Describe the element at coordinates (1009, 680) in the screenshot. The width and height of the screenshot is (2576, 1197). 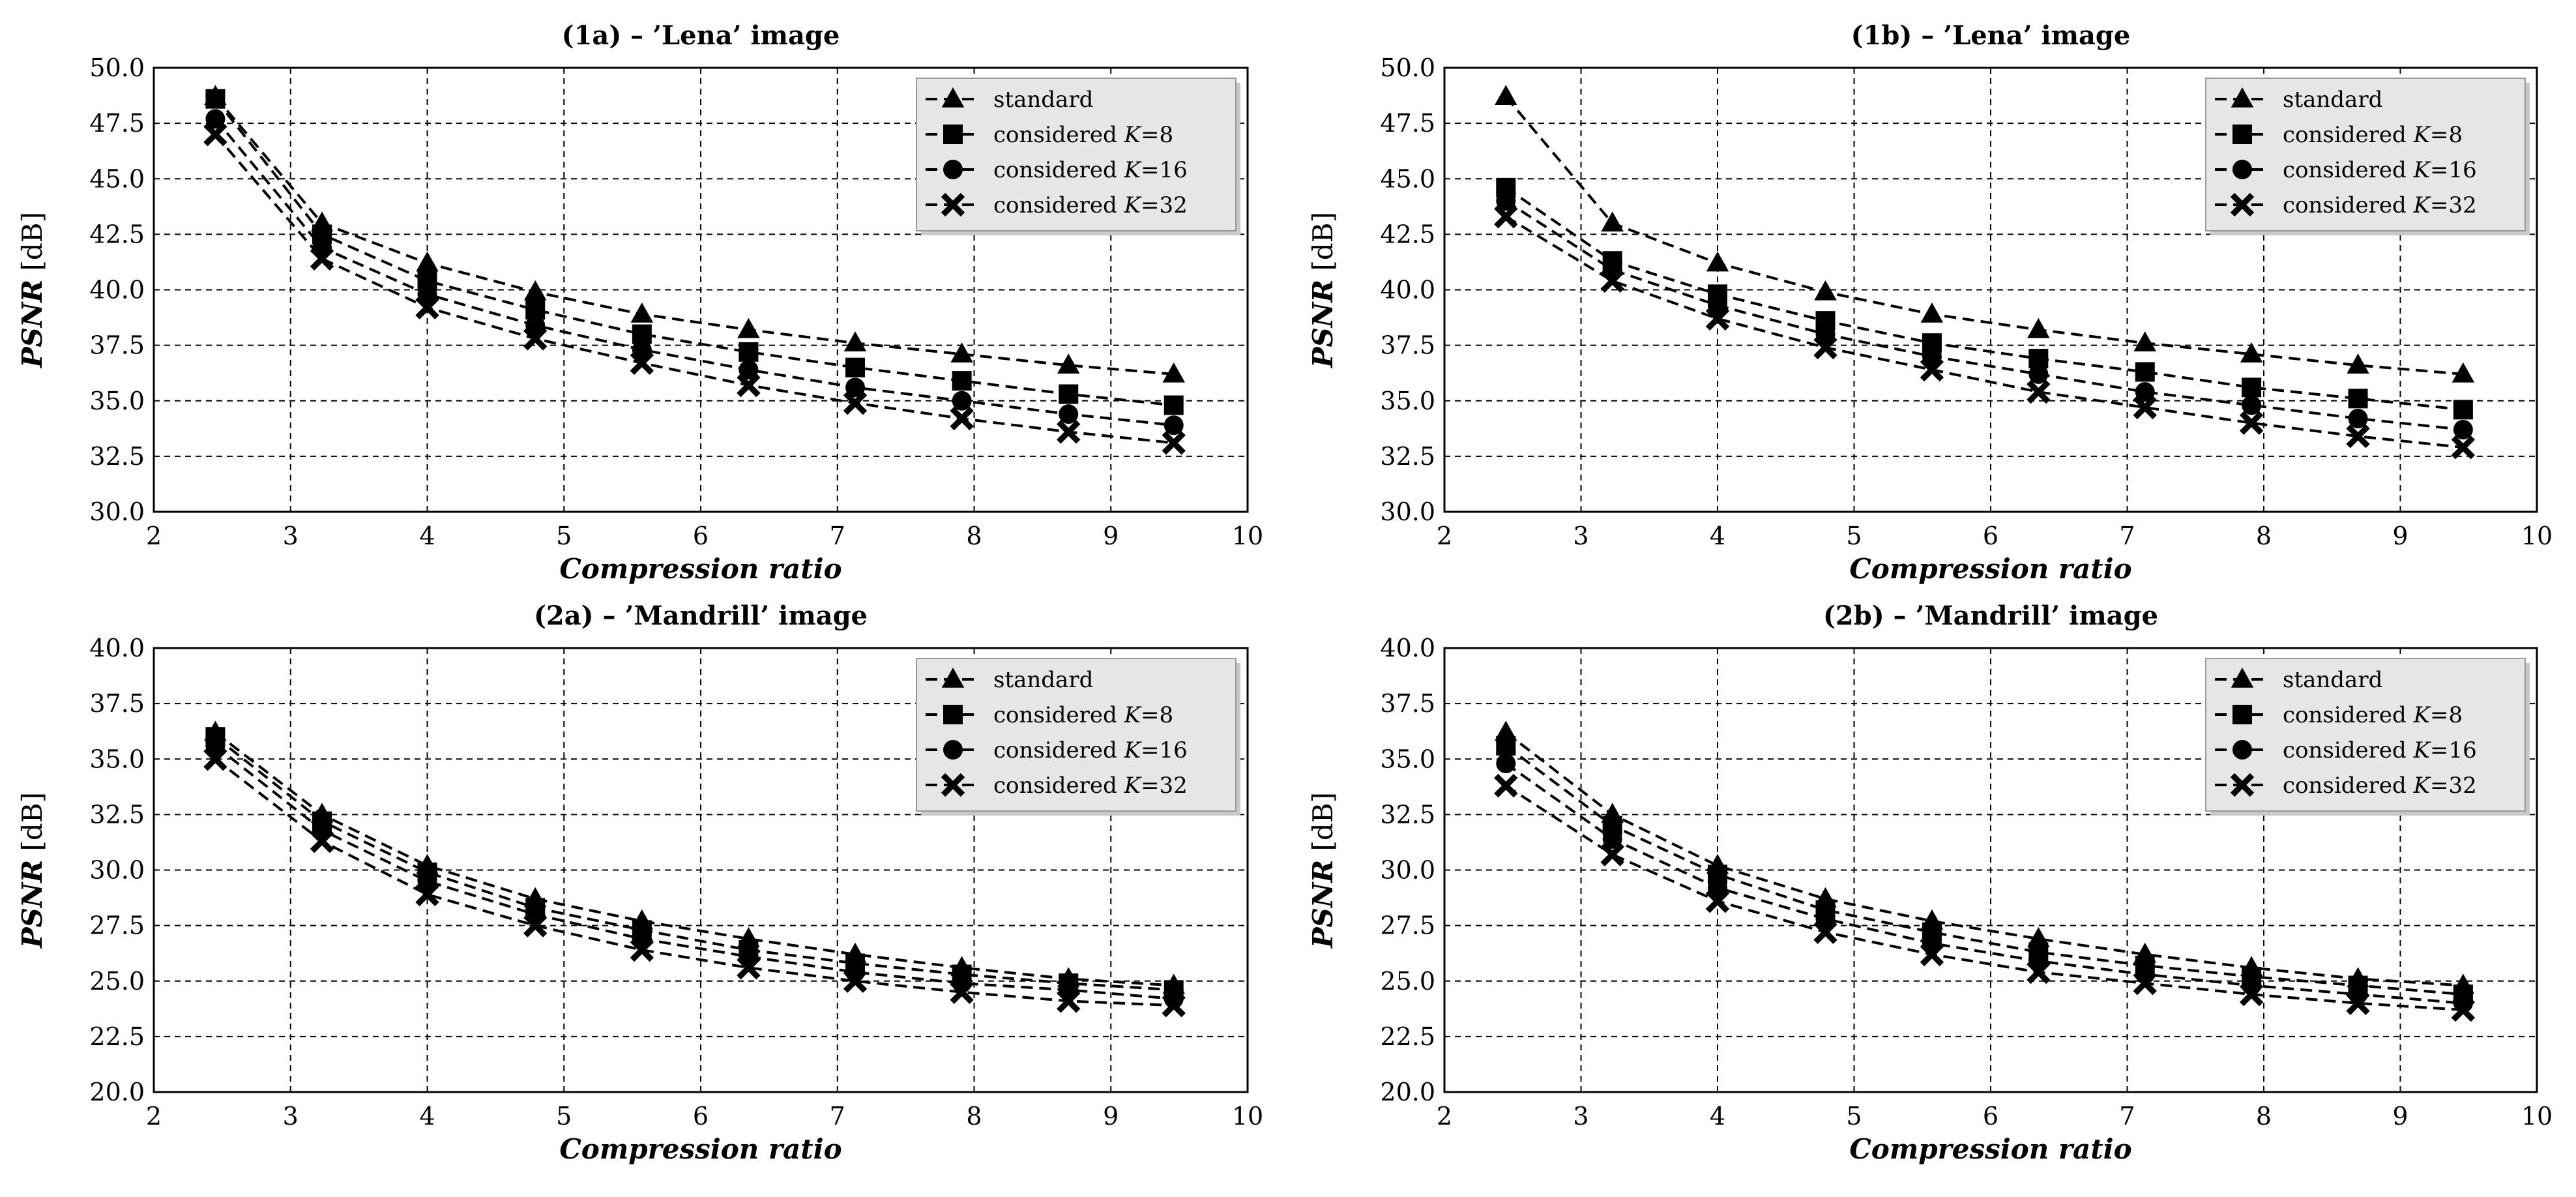
I see `legend-entry: standard` at that location.